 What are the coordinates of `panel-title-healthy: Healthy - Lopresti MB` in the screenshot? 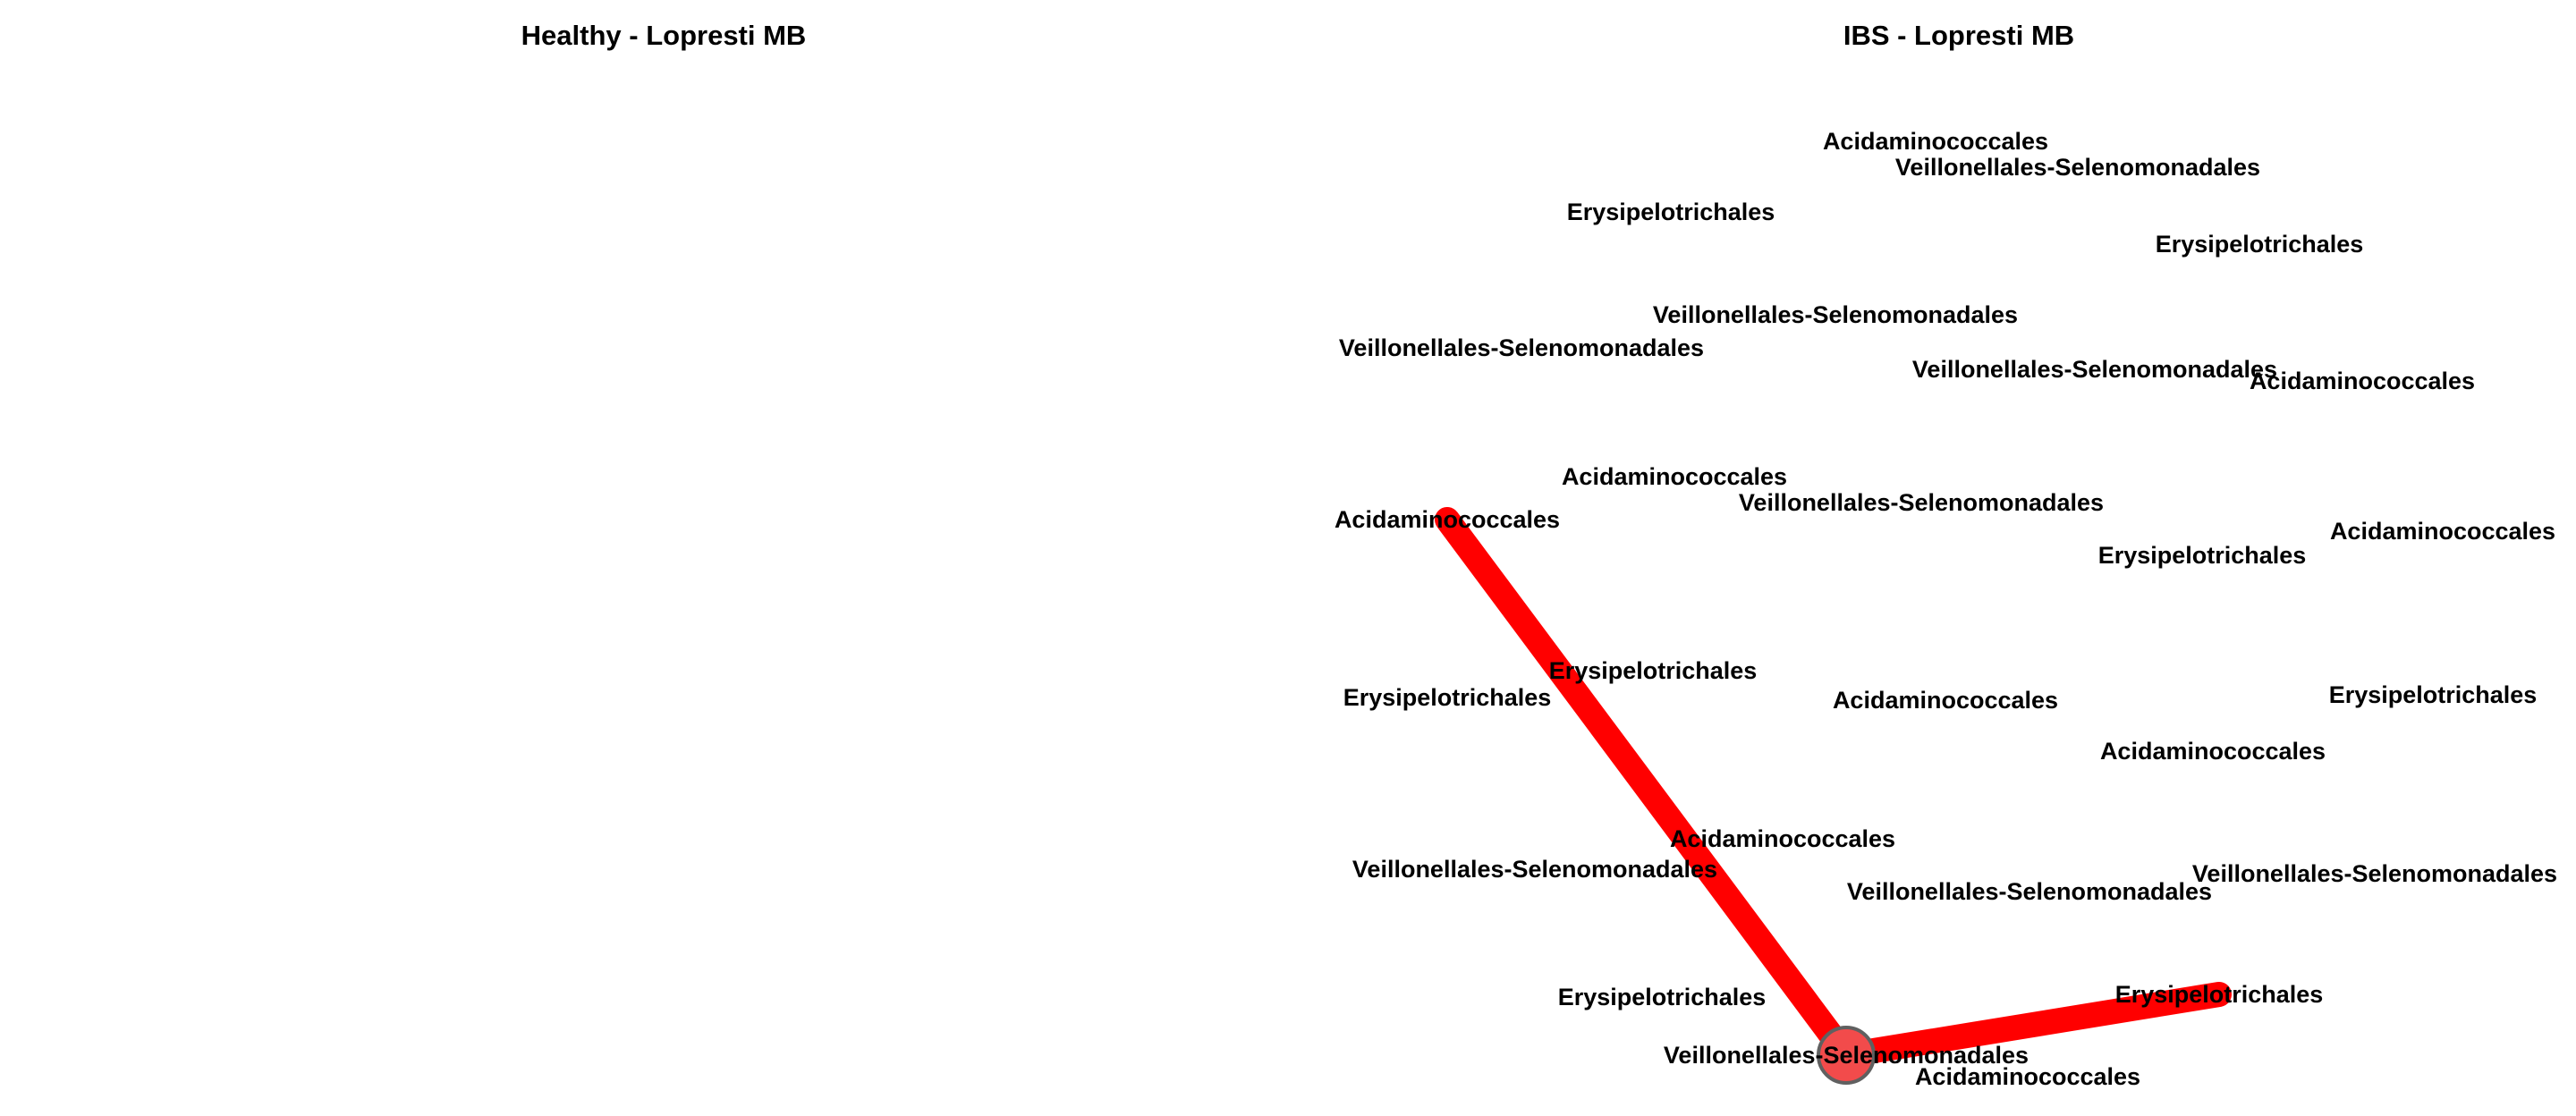 It's located at (664, 35).